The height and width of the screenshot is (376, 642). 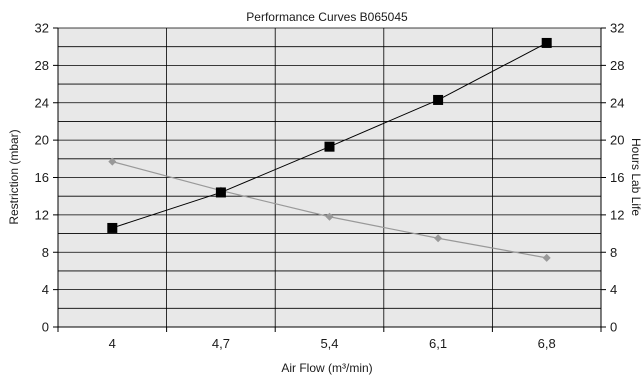 I want to click on x-tick-label: 4, so click(x=112, y=343).